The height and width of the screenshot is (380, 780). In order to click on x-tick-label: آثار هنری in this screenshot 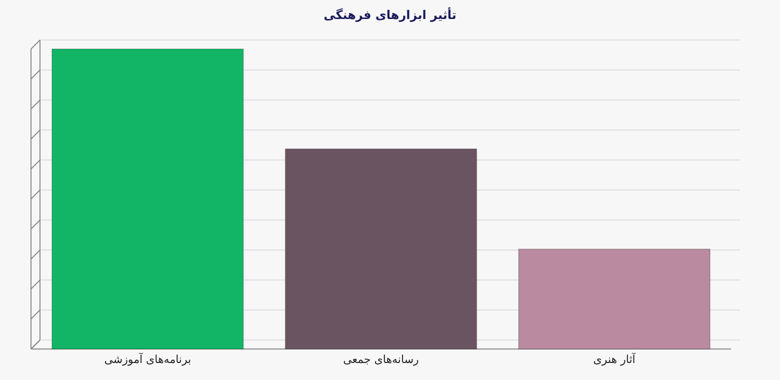, I will do `click(614, 359)`.